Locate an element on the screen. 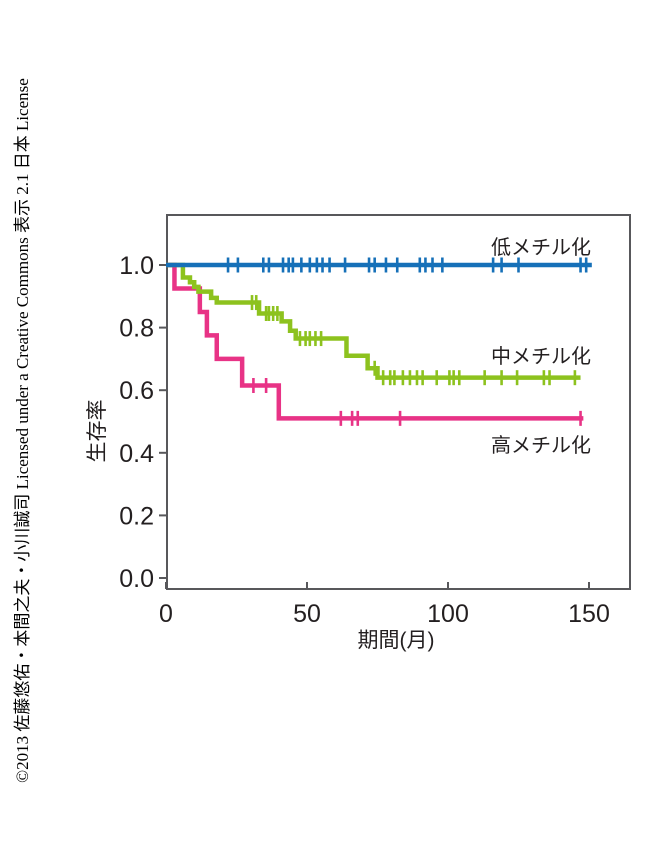  x-tick-label: 50 is located at coordinates (307, 614).